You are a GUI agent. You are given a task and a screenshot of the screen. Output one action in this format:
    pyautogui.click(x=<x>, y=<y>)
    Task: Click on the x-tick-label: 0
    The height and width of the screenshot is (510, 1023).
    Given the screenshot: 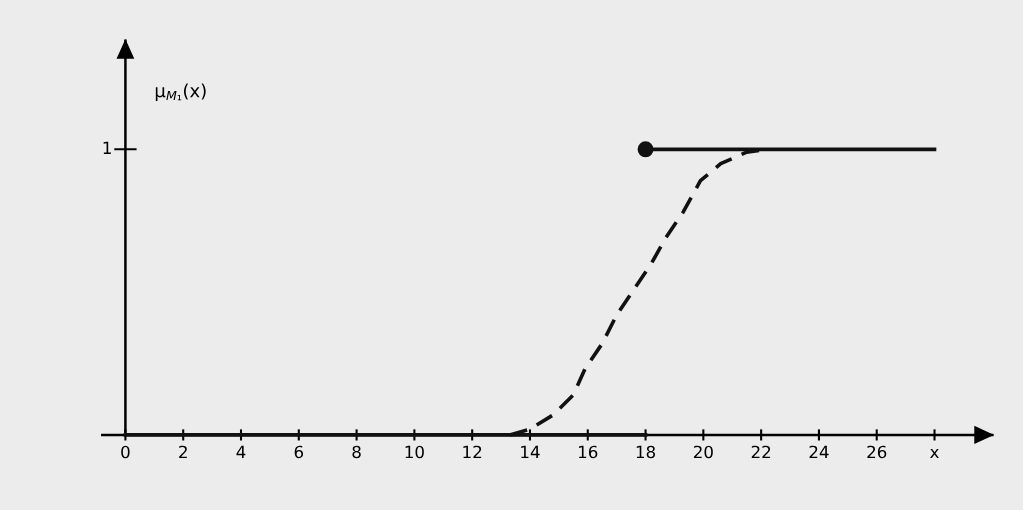 What is the action you would take?
    pyautogui.click(x=125, y=452)
    